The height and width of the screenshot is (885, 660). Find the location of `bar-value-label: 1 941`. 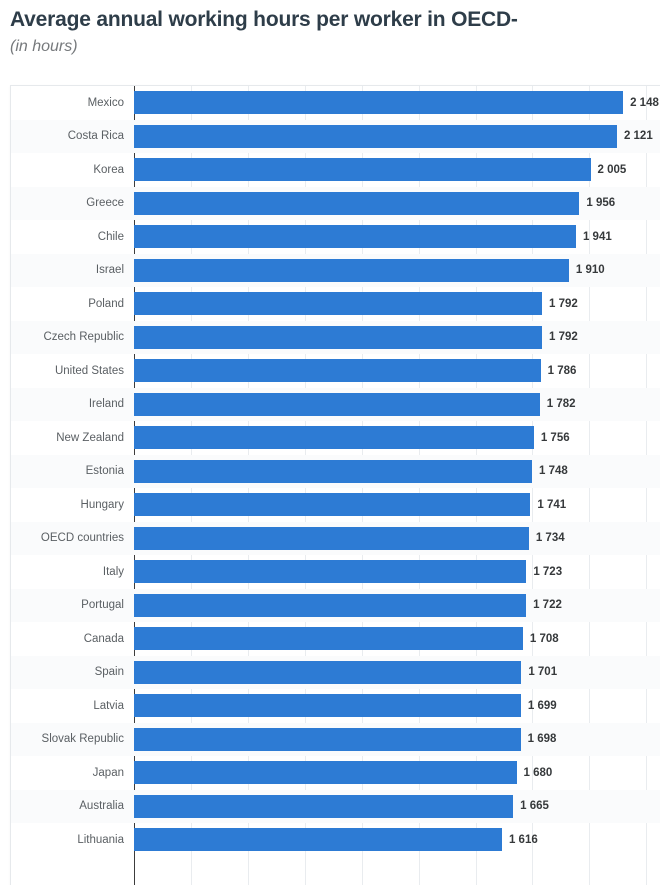

bar-value-label: 1 941 is located at coordinates (597, 236).